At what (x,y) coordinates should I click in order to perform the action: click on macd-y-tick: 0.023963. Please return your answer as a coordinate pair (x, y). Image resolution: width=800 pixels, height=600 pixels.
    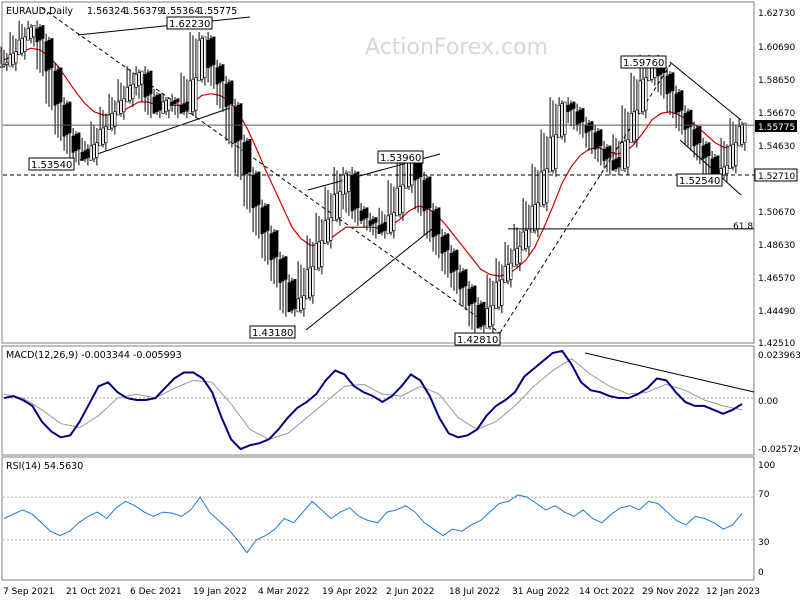
    Looking at the image, I should click on (779, 356).